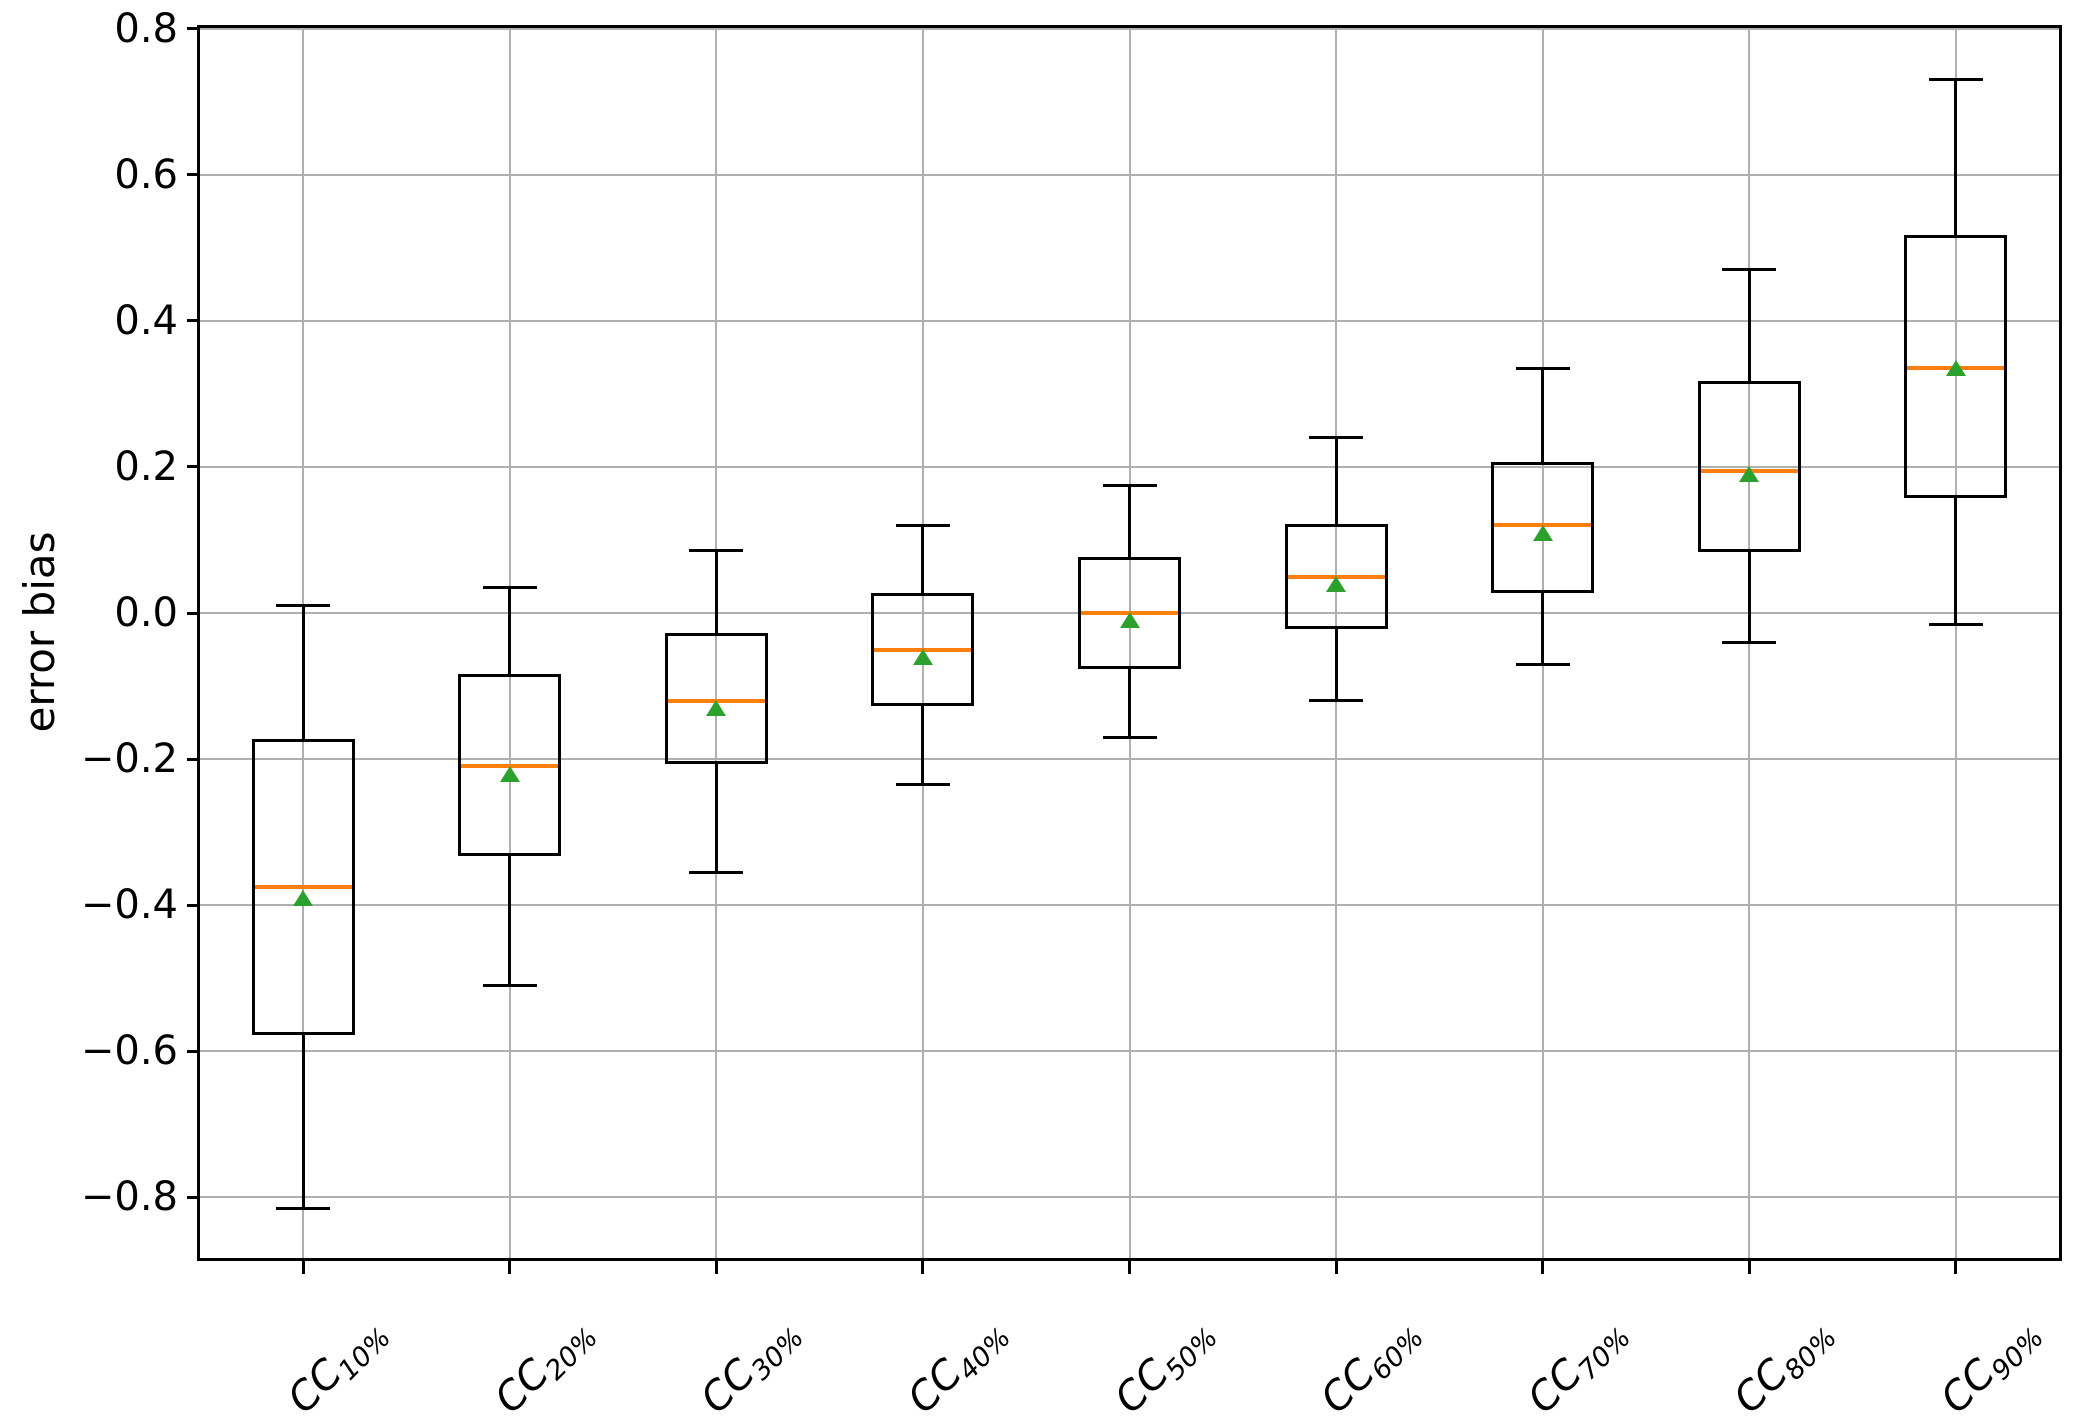 Image resolution: width=2081 pixels, height=1424 pixels. Describe the element at coordinates (509, 773) in the screenshot. I see `mean-marker-CC20%` at that location.